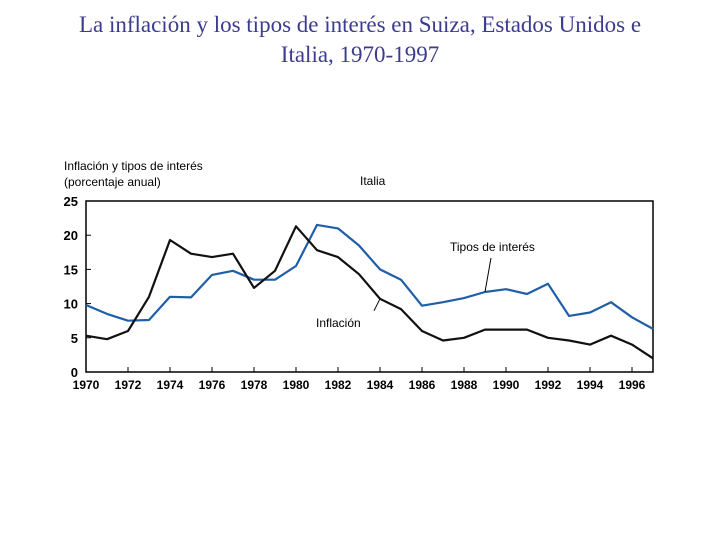 Image resolution: width=720 pixels, height=540 pixels. What do you see at coordinates (112, 182) in the screenshot?
I see `y-axis-label-line-2: (porcentaje anual)` at bounding box center [112, 182].